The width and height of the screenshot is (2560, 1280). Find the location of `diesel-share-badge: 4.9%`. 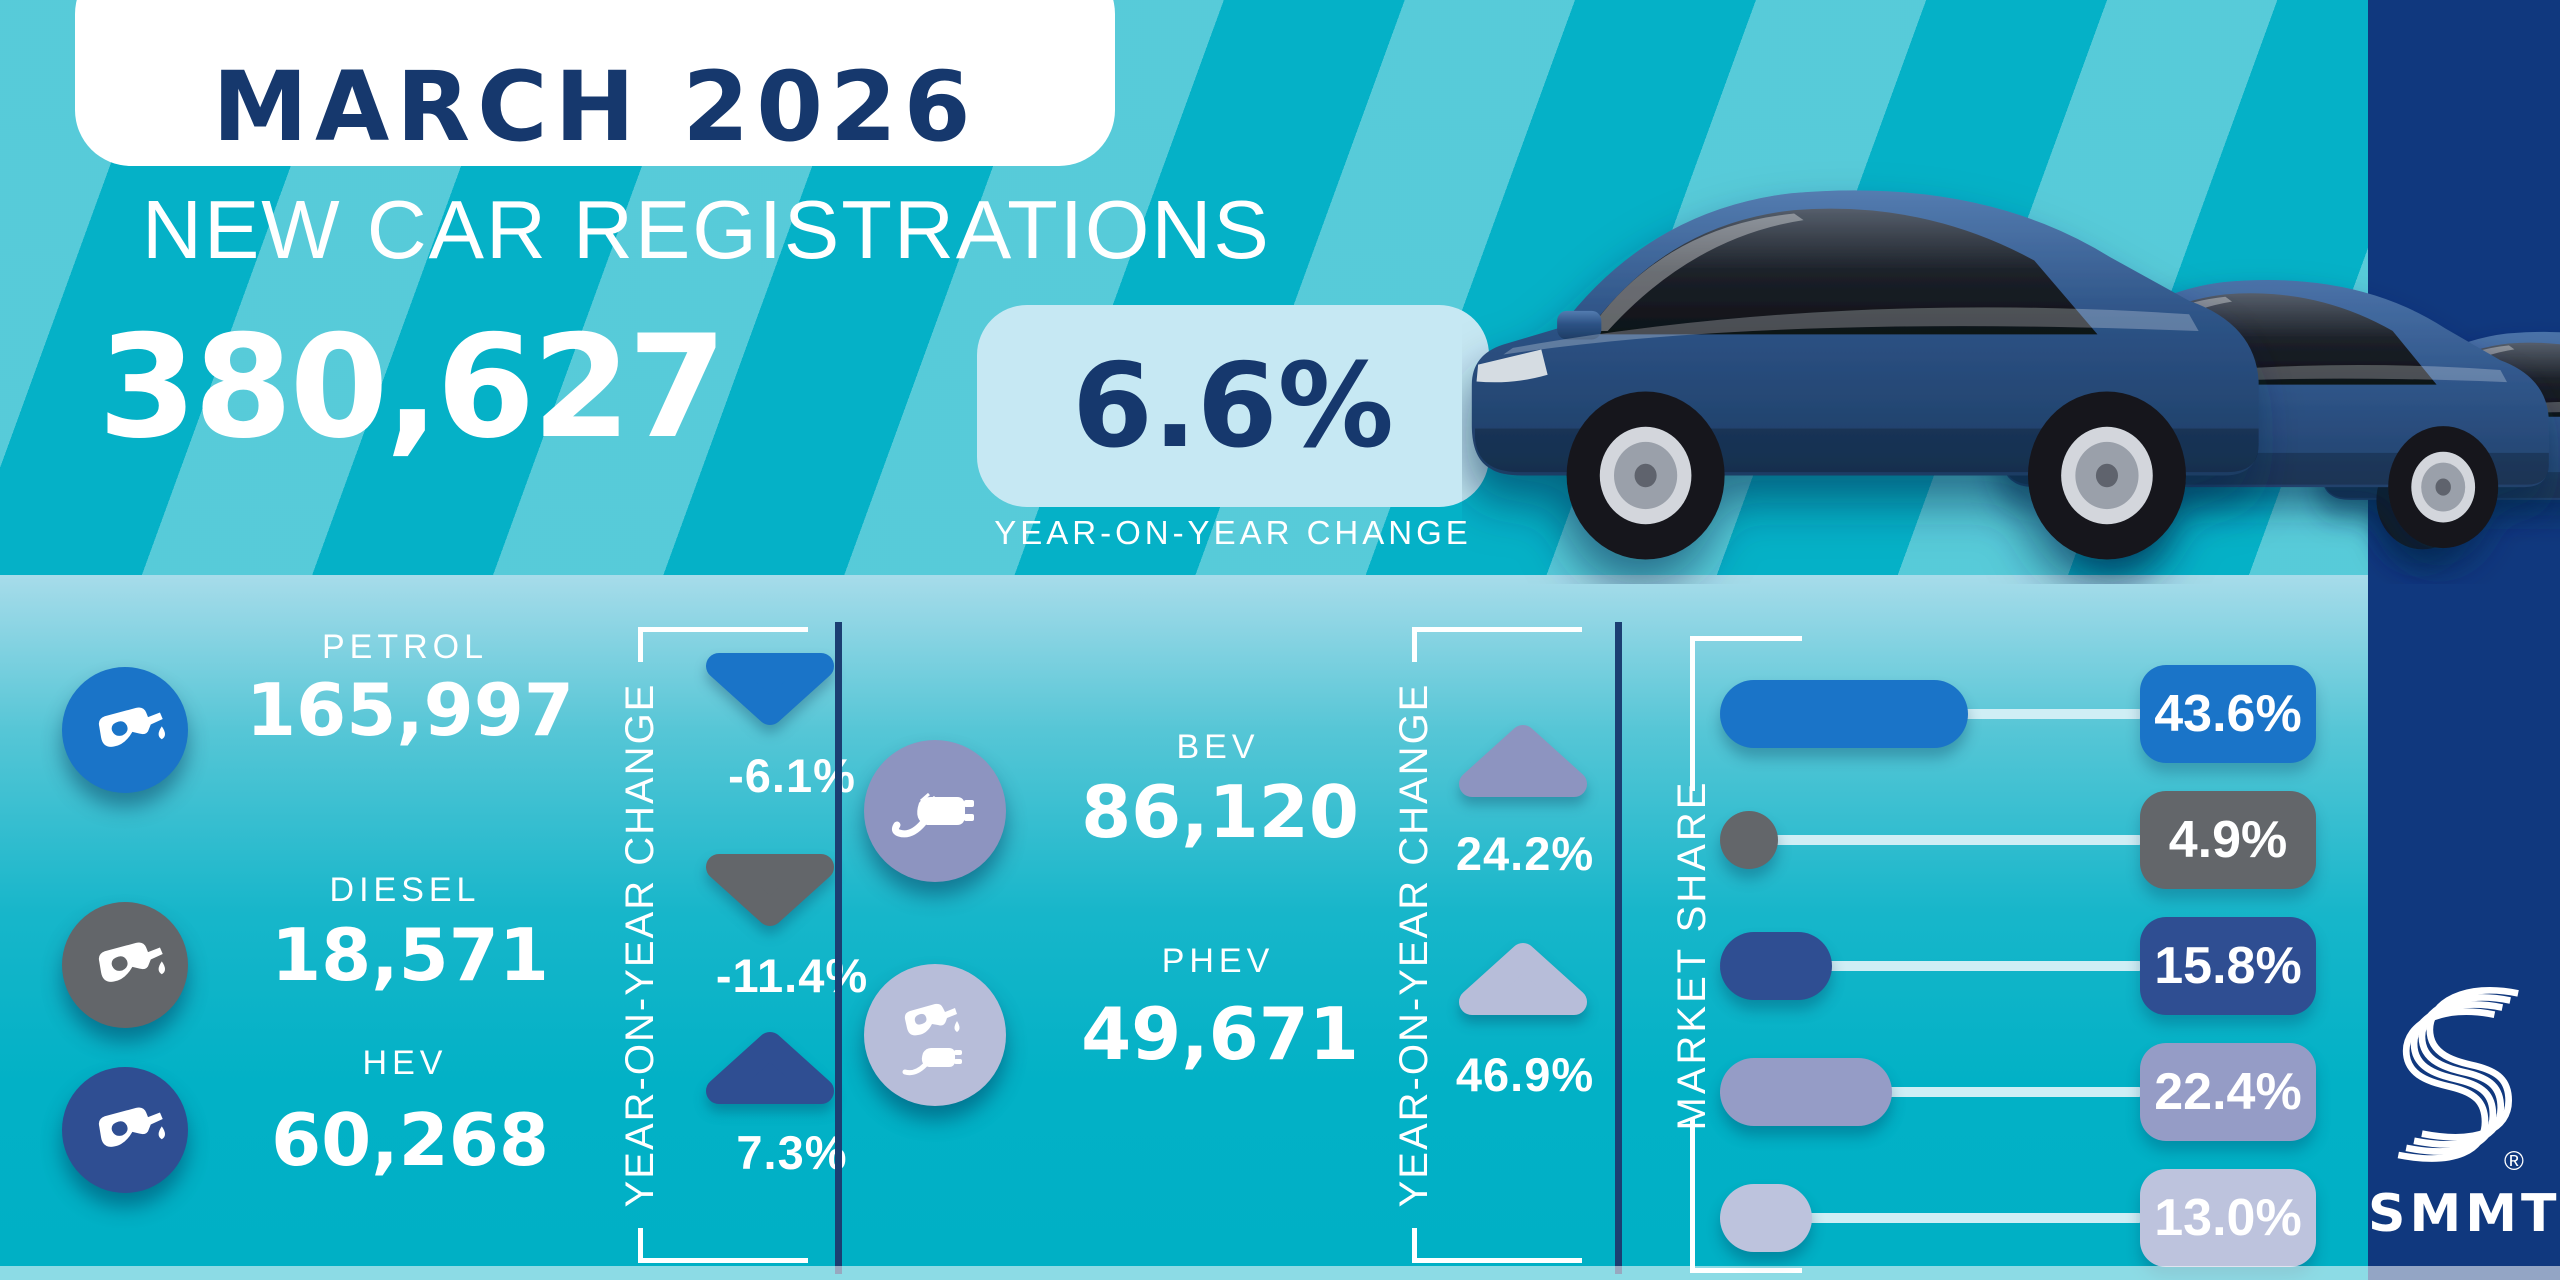

diesel-share-badge: 4.9% is located at coordinates (2228, 840).